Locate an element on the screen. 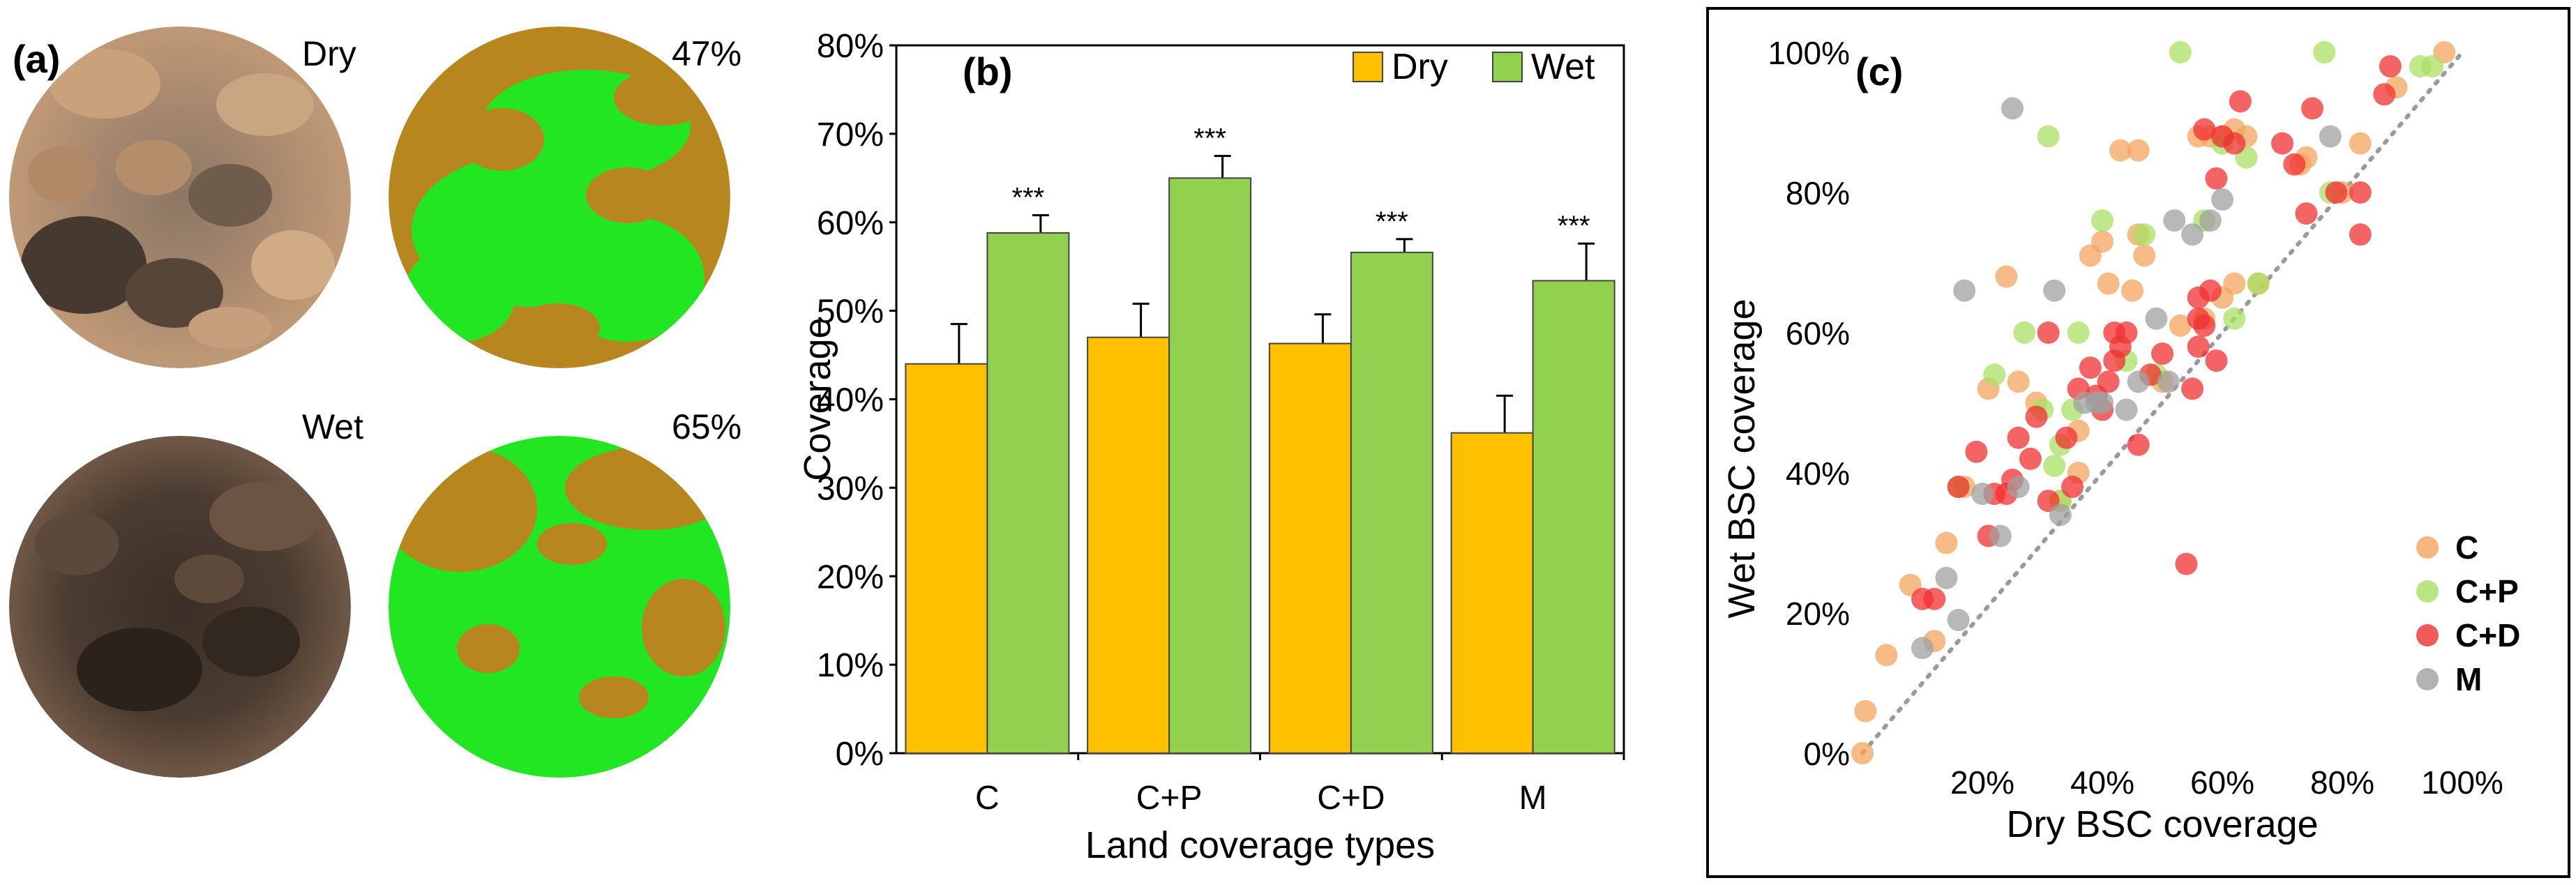 The image size is (2576, 885). x-tick-label: M is located at coordinates (1533, 798).